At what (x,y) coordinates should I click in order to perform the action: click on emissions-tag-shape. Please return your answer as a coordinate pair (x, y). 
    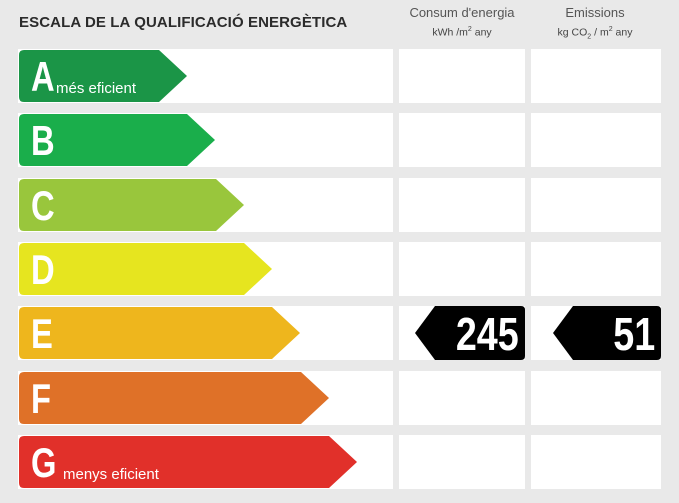
    Looking at the image, I should click on (607, 333).